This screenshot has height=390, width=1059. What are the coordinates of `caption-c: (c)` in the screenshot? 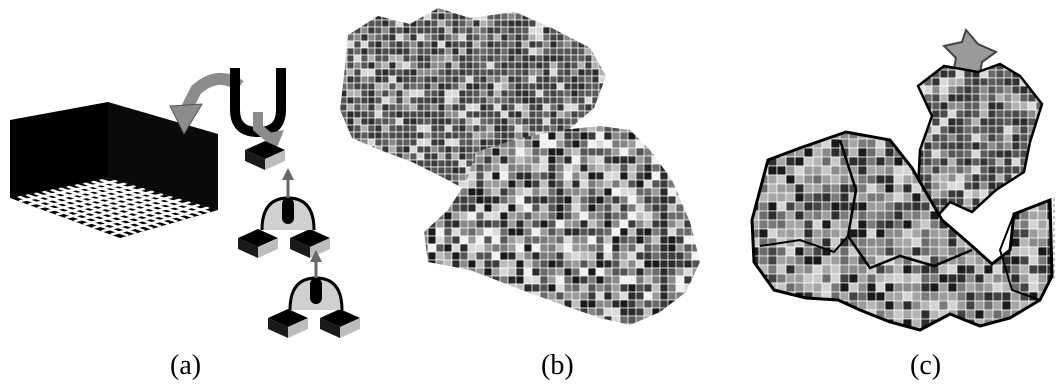 It's located at (926, 365).